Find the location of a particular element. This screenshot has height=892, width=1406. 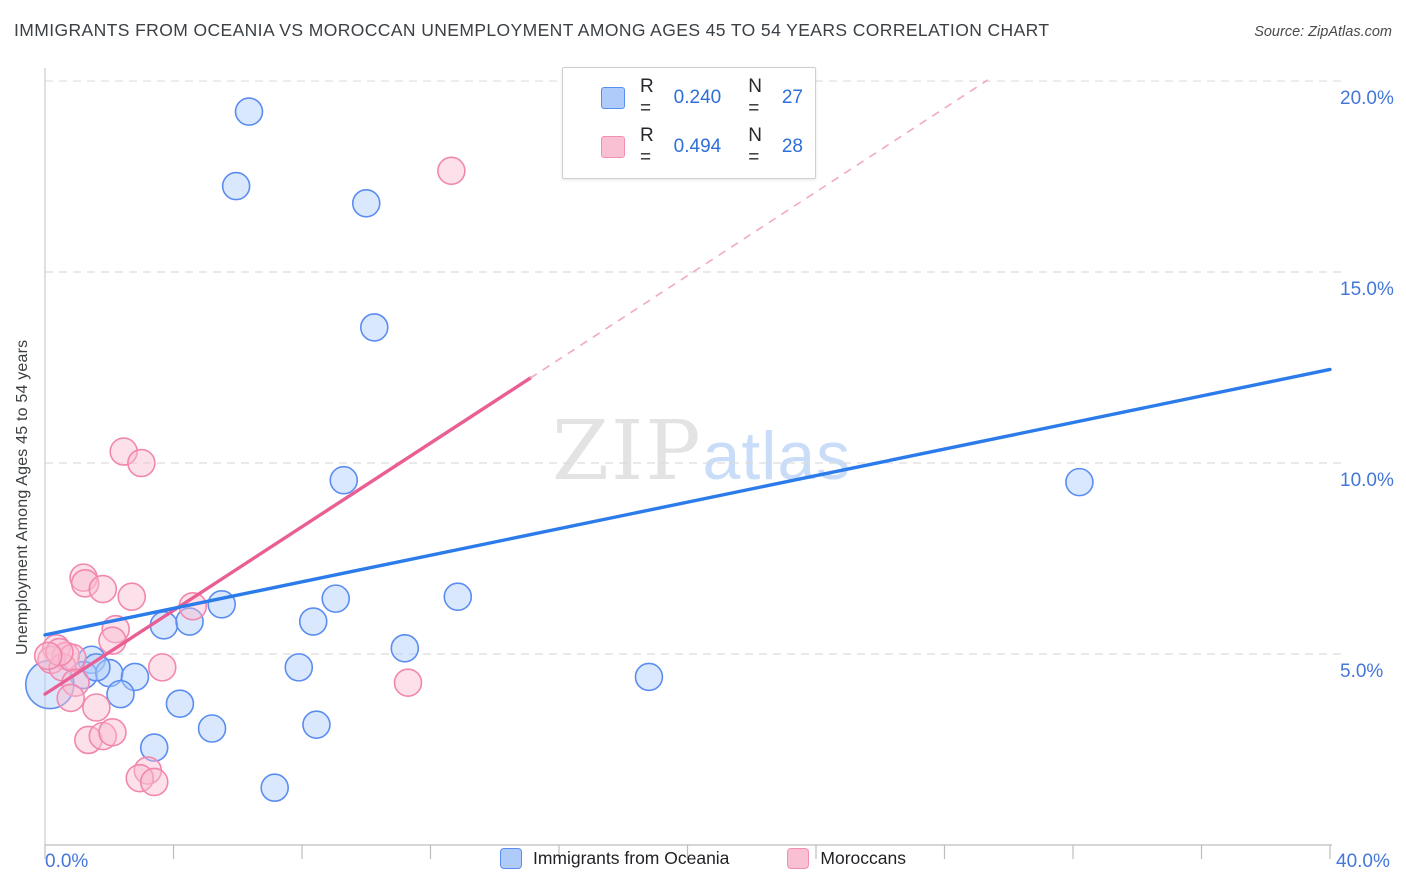

trend-line-moroccans-extension is located at coordinates (759, 229).